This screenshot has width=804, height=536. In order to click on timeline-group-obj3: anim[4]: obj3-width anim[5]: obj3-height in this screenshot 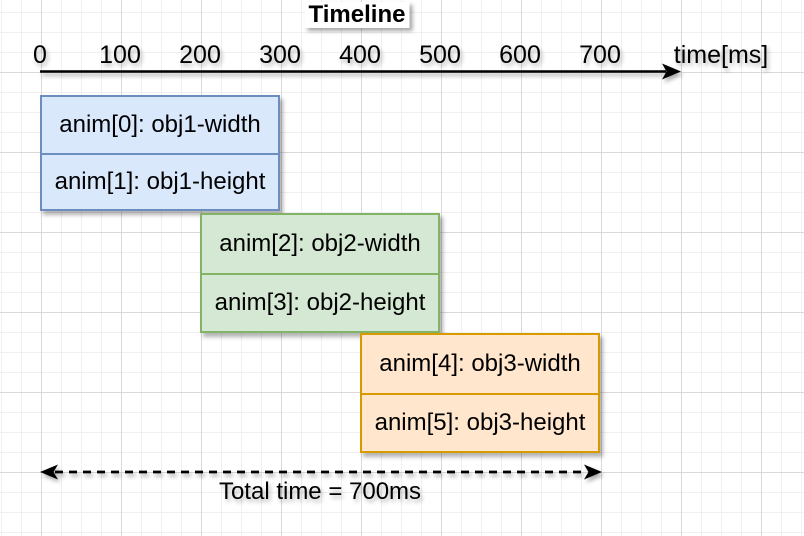, I will do `click(480, 393)`.